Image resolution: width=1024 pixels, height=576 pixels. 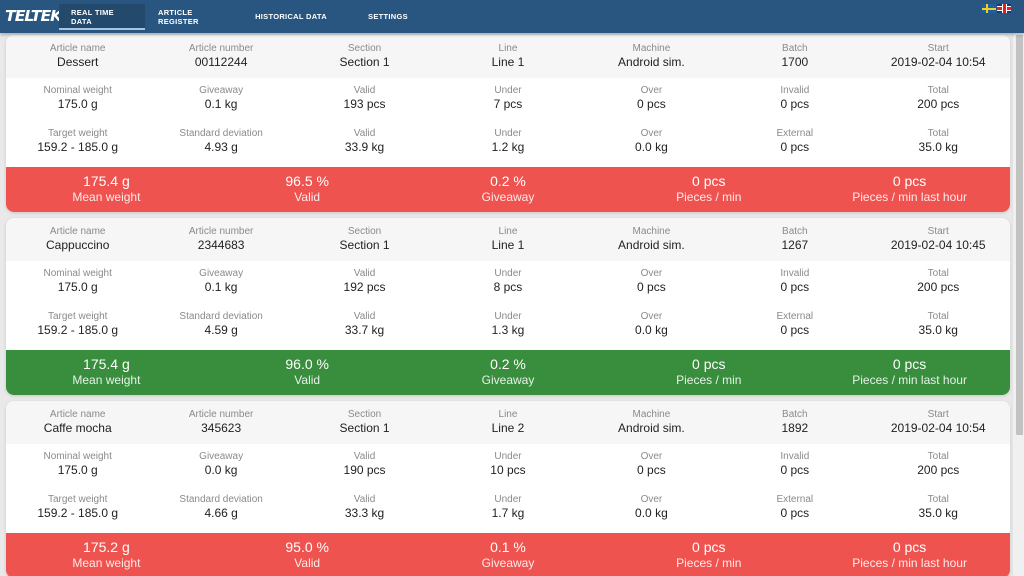 What do you see at coordinates (364, 281) in the screenshot?
I see `field-valid: Valid 192 pcs` at bounding box center [364, 281].